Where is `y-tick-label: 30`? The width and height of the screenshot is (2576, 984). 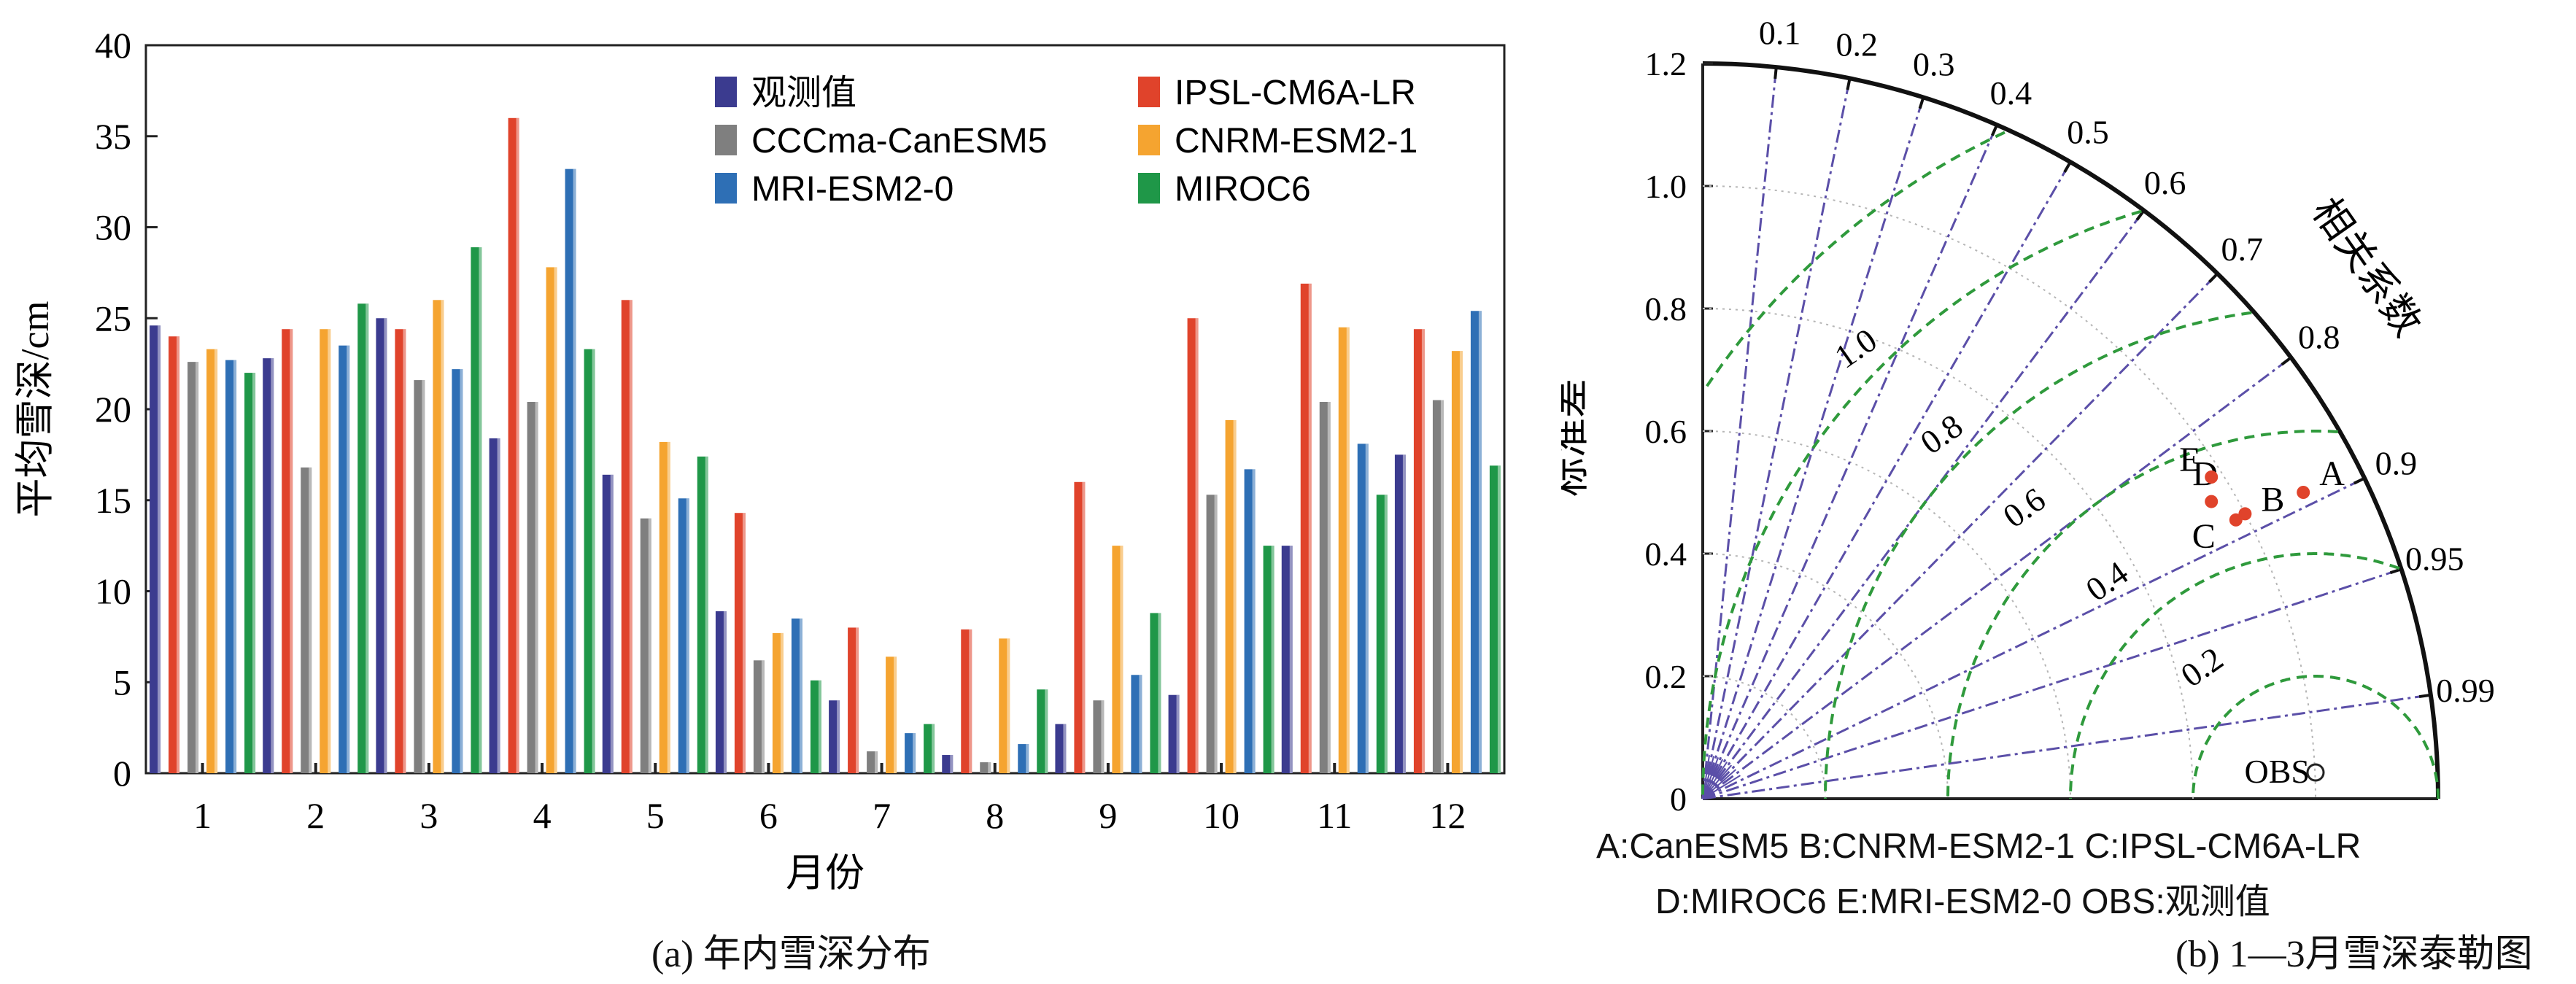 y-tick-label: 30 is located at coordinates (113, 227).